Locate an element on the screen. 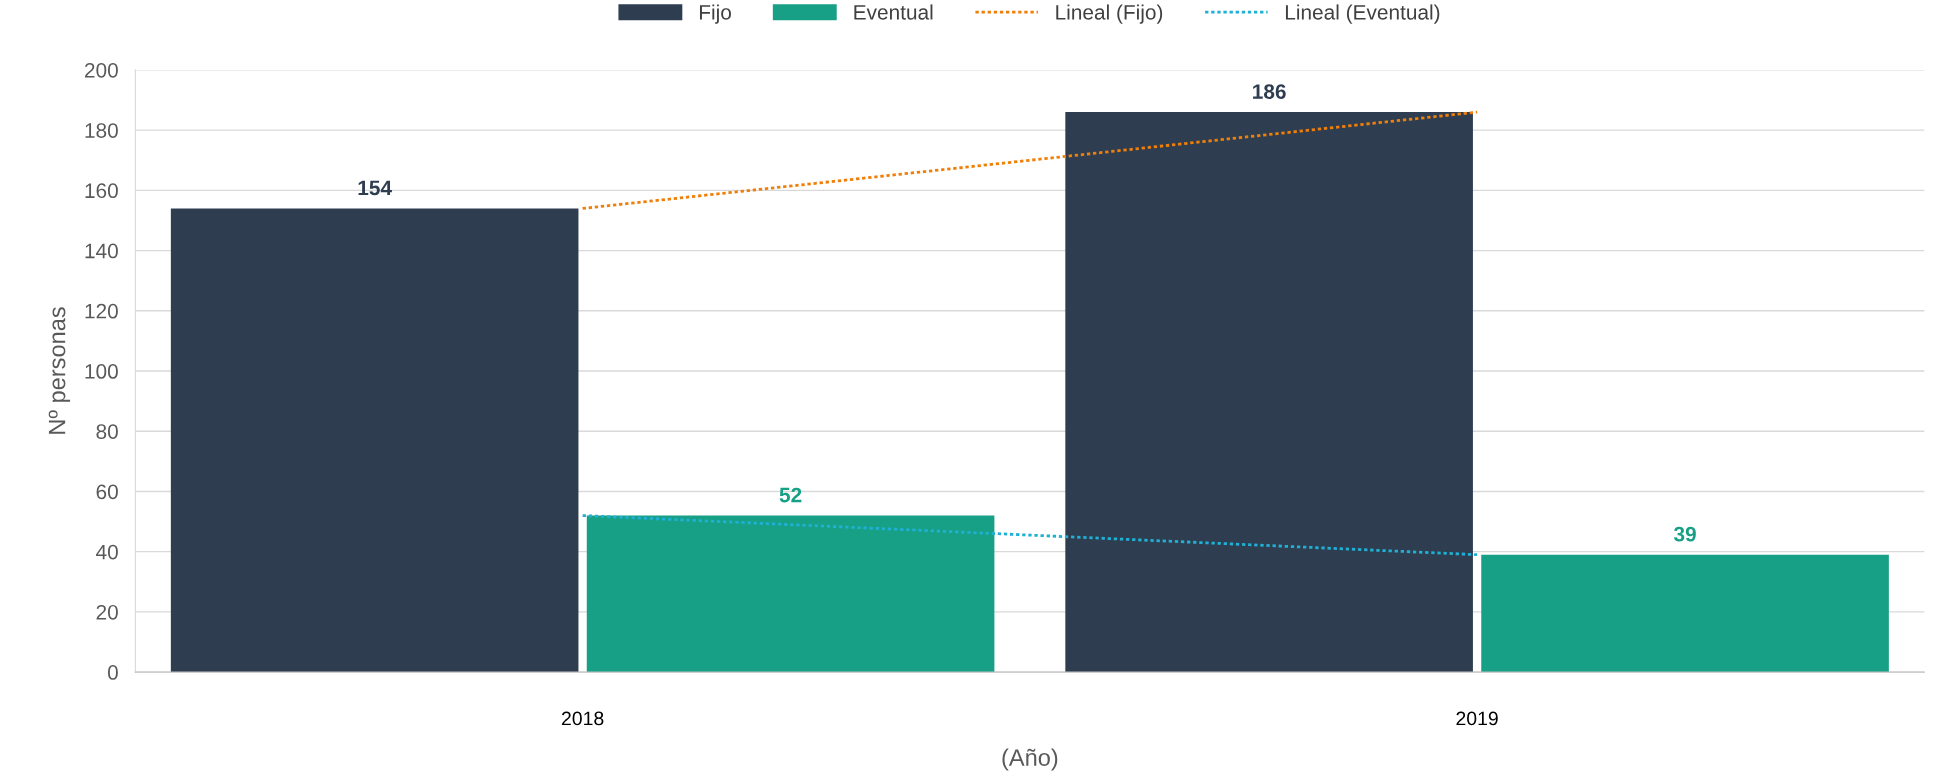  x-tick-label: 2018 is located at coordinates (582, 718).